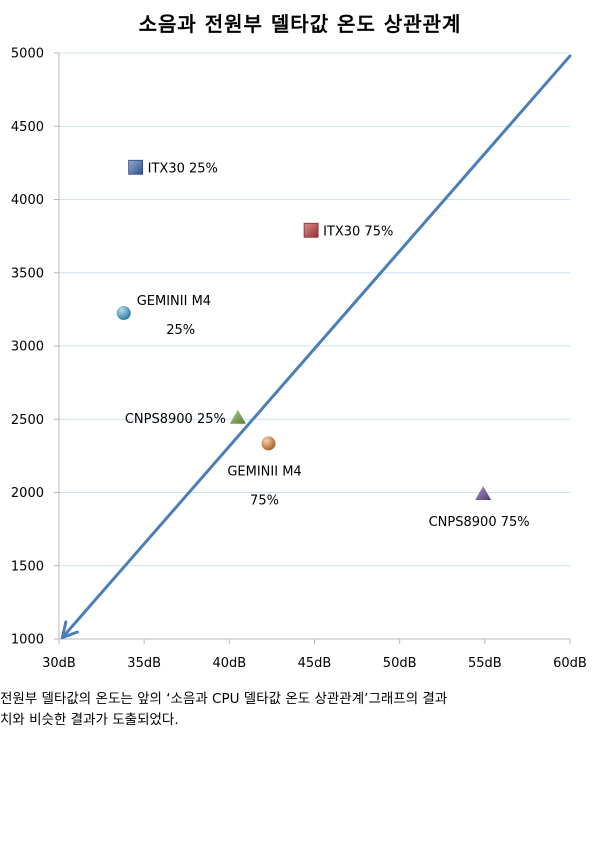 This screenshot has width=600, height=849. What do you see at coordinates (27, 127) in the screenshot?
I see `y-tick-label: 4500` at bounding box center [27, 127].